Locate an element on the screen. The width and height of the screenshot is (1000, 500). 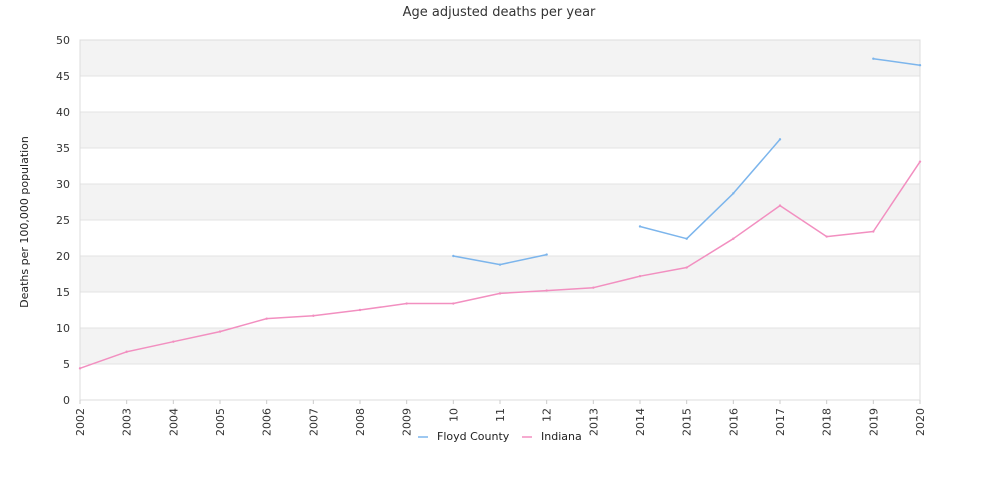
x-tick-label: 2020 is located at coordinates (920, 422).